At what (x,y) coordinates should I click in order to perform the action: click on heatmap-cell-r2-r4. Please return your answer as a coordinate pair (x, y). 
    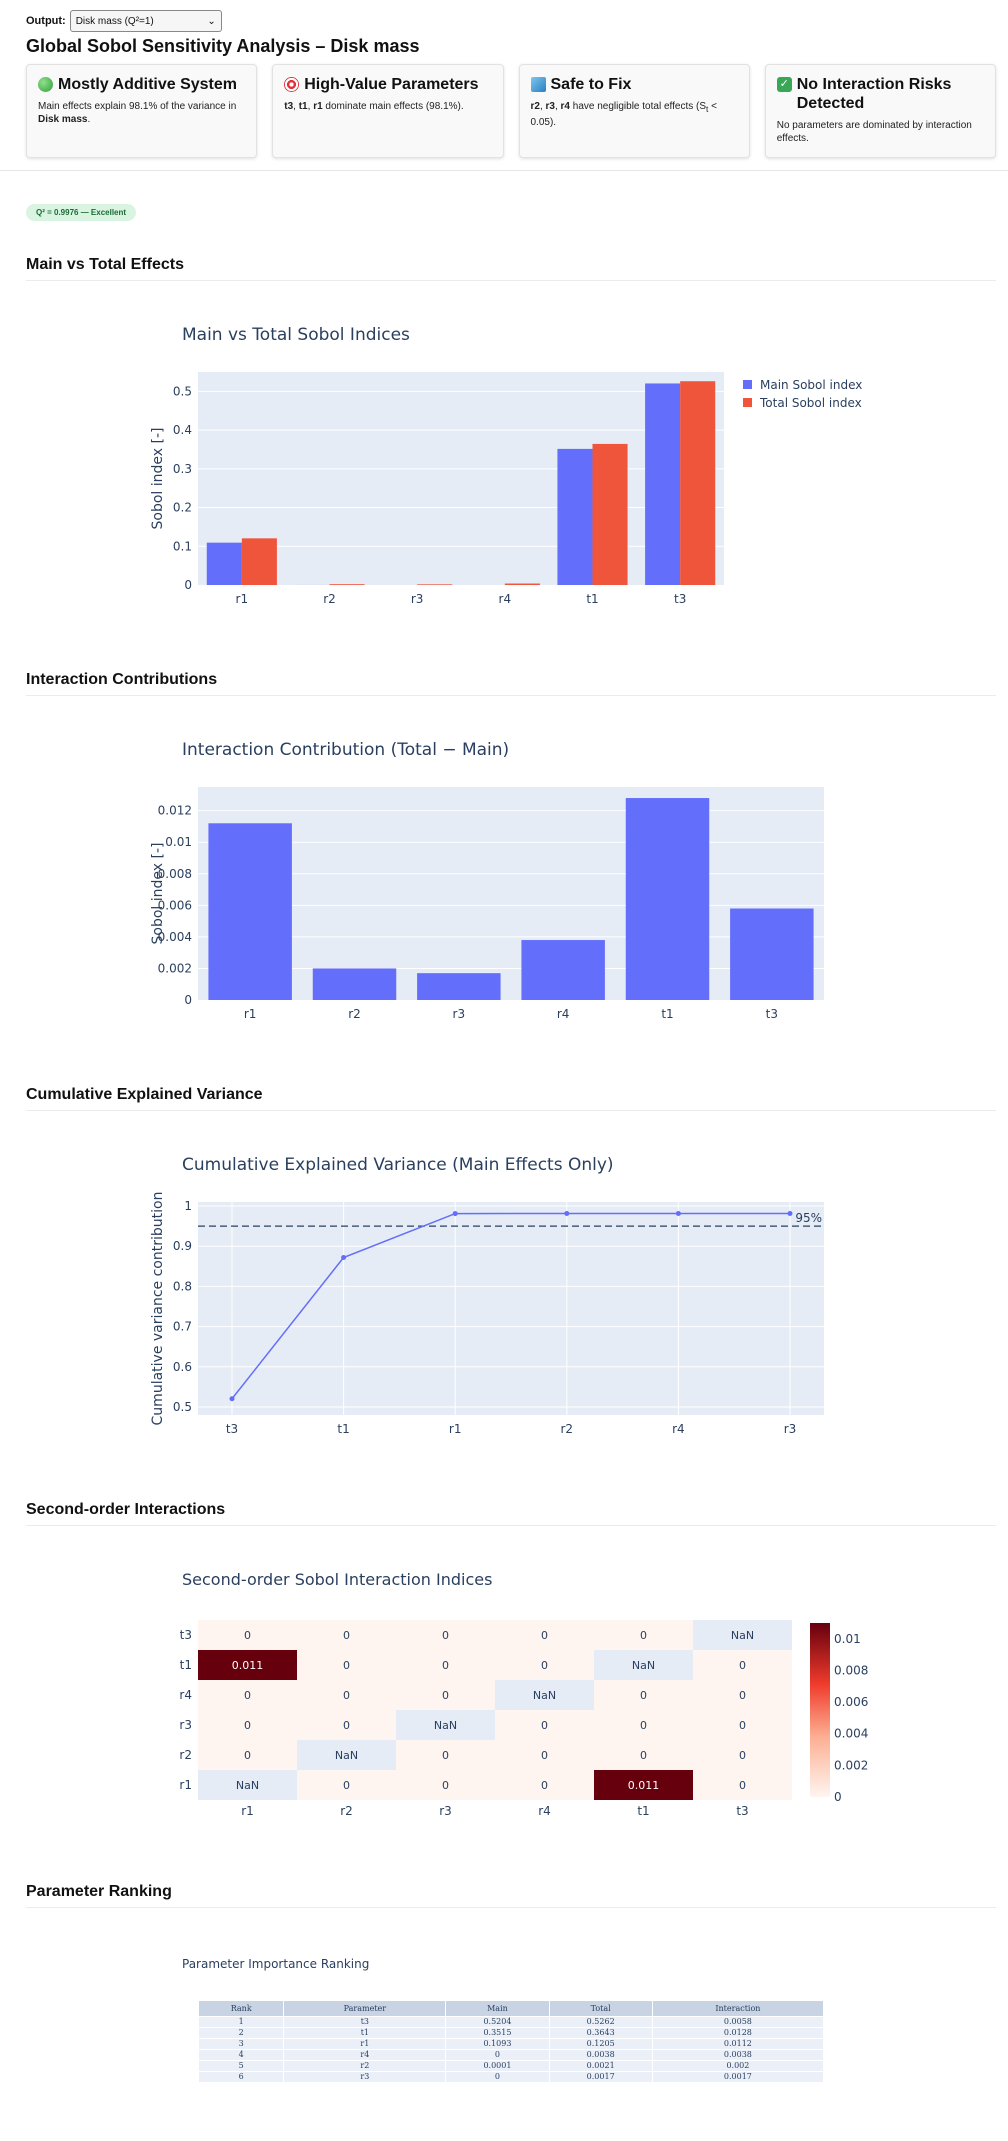
    Looking at the image, I should click on (544, 1755).